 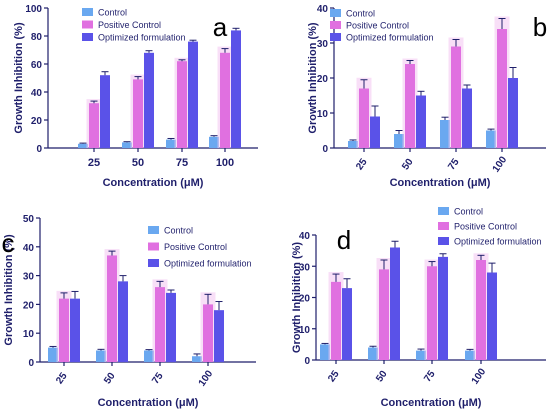 I want to click on y-tick-label: 100, so click(x=33, y=9).